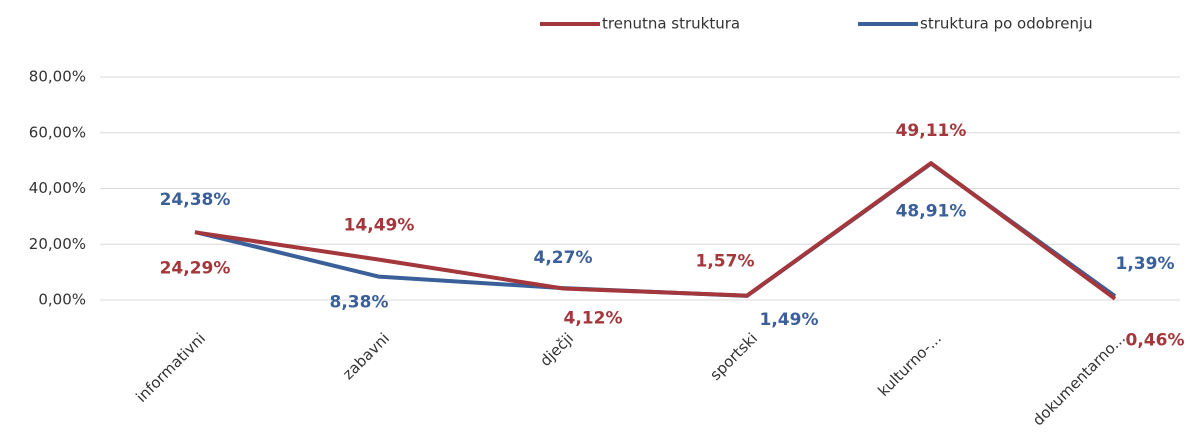  What do you see at coordinates (62, 300) in the screenshot?
I see `y-tick-label: 0,00%` at bounding box center [62, 300].